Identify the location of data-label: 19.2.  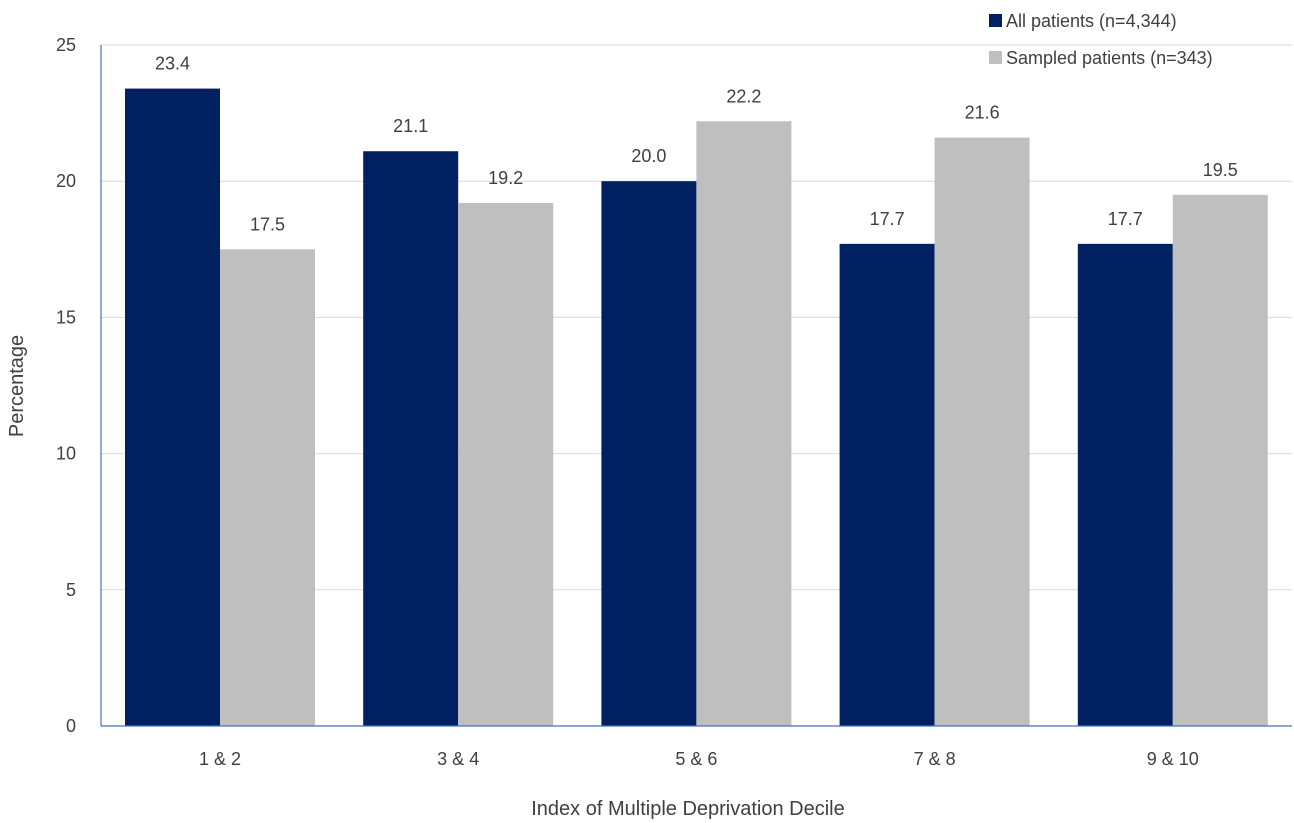
(505, 178).